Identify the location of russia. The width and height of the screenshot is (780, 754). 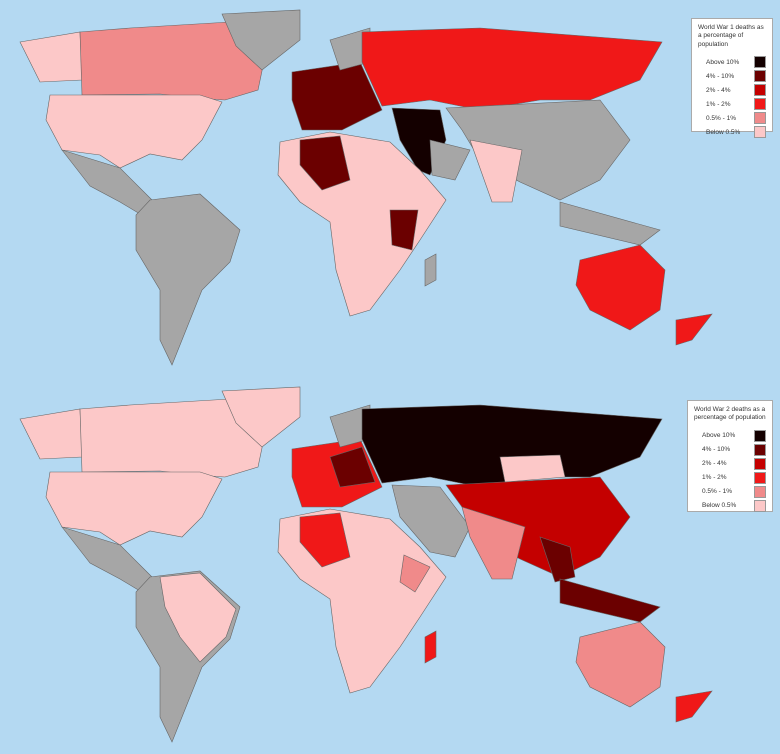
(512, 69).